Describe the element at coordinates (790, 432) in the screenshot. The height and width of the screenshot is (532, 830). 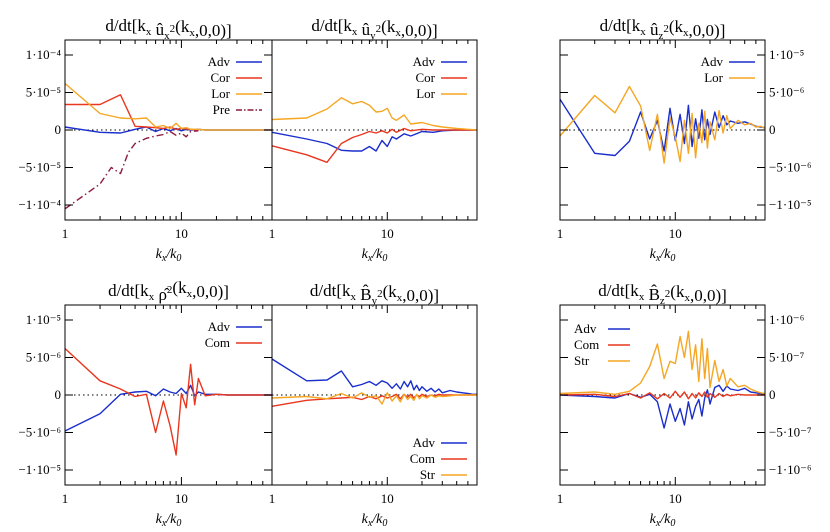
I see `y-tick-label: −5·10⁻⁷` at that location.